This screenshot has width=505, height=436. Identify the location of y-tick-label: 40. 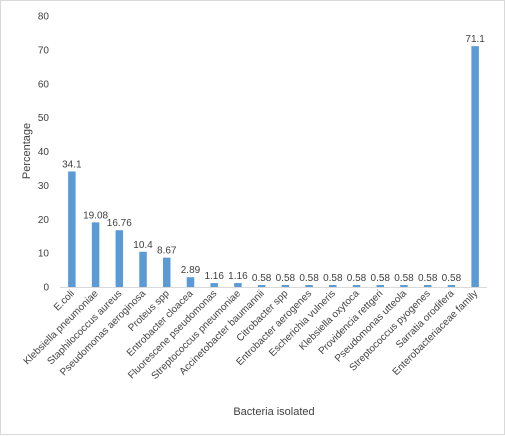
(44, 152).